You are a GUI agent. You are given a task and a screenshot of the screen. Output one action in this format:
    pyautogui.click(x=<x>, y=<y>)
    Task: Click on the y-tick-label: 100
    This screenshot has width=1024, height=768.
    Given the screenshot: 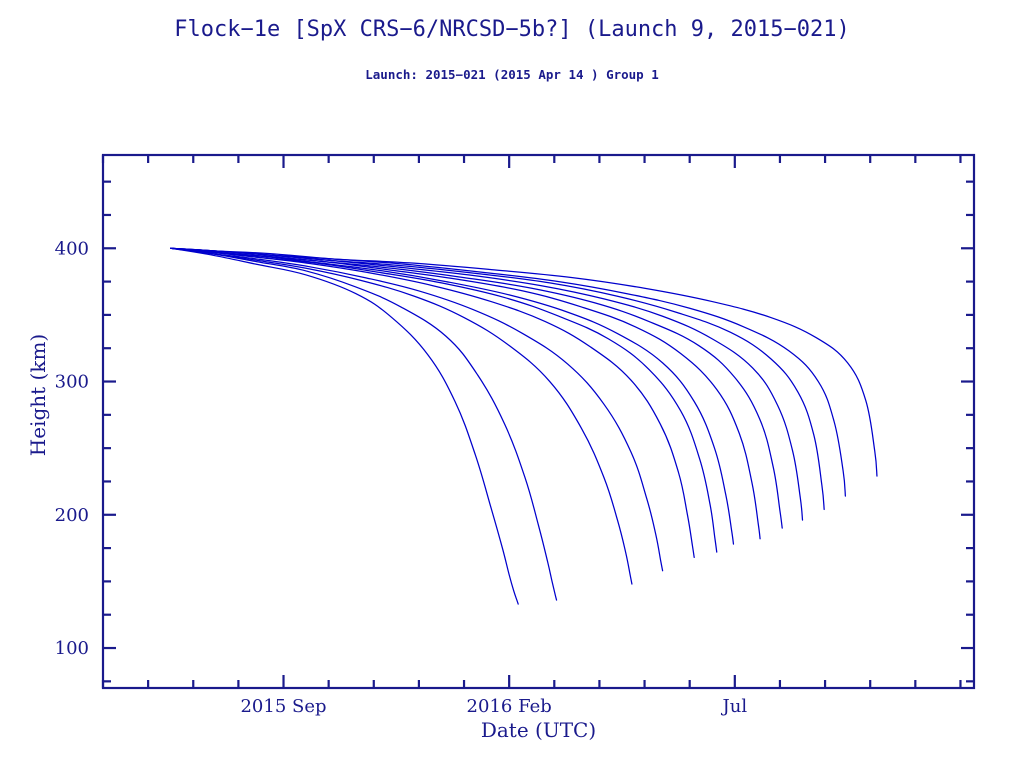 What is the action you would take?
    pyautogui.click(x=72, y=648)
    